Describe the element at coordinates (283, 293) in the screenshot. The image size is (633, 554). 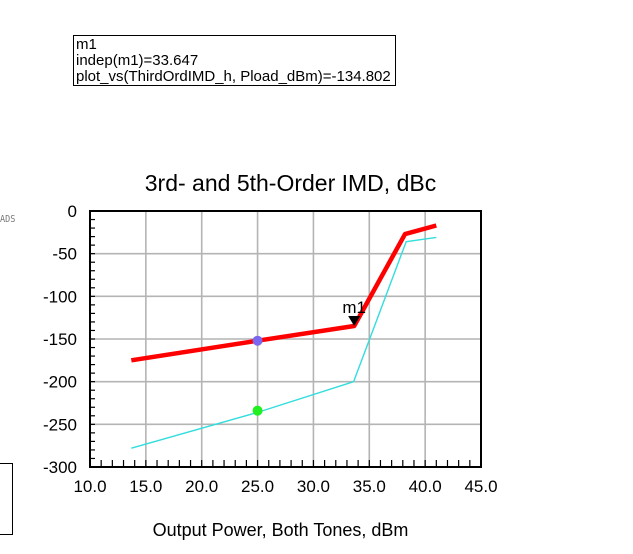
I see `series-line` at that location.